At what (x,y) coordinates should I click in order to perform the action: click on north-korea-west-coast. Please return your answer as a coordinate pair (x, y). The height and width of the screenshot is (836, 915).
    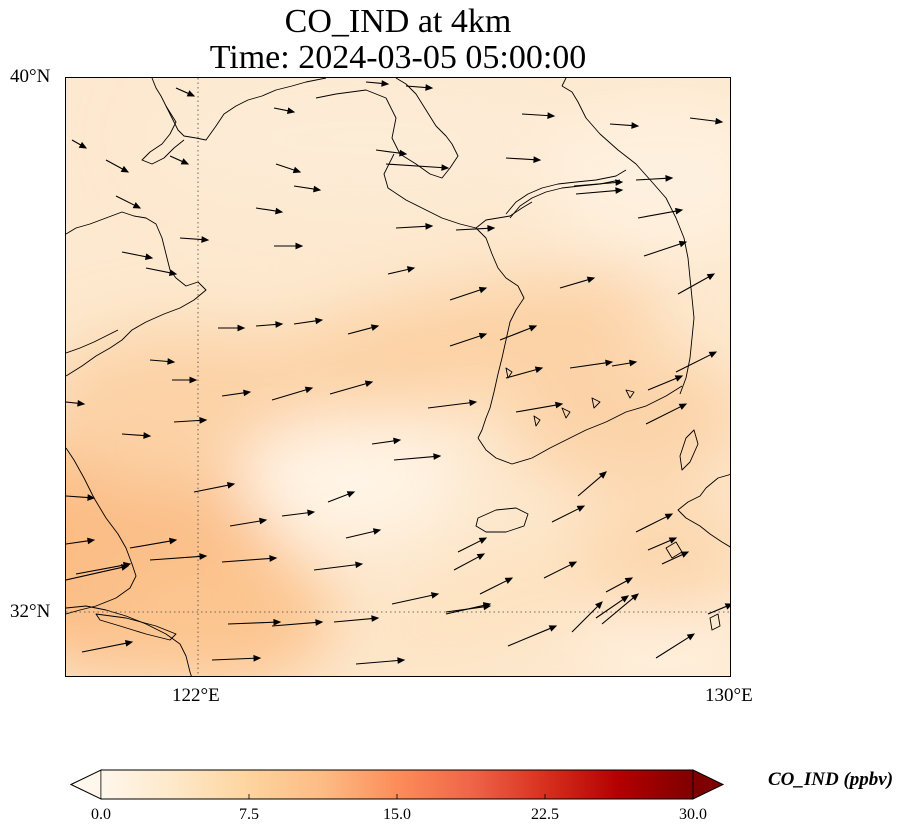
    Looking at the image, I should click on (387, 128).